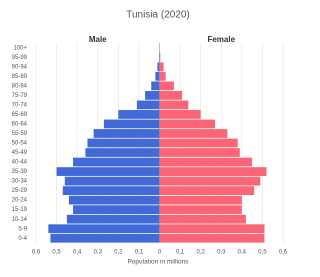 The width and height of the screenshot is (320, 277). What do you see at coordinates (20, 48) in the screenshot?
I see `y-tick-label: 100+` at bounding box center [20, 48].